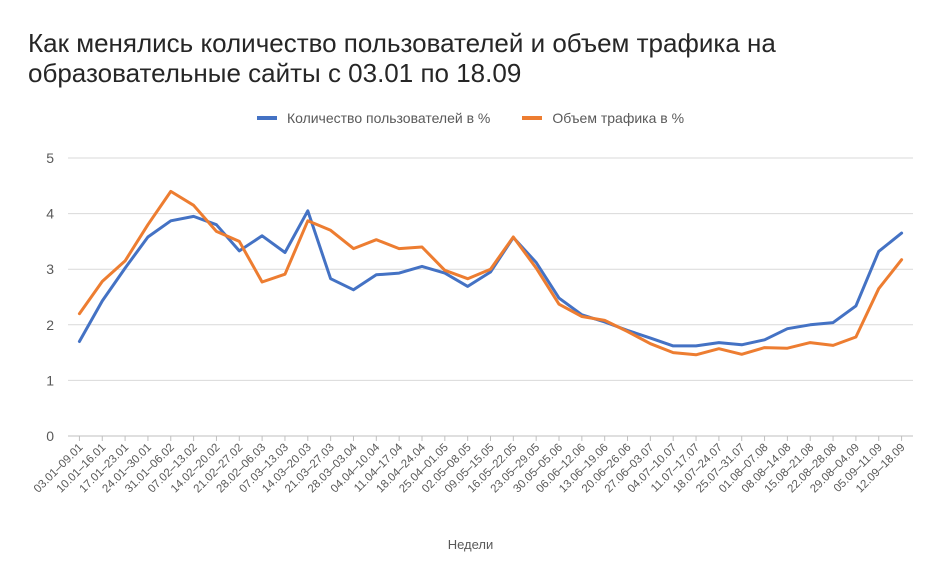 This screenshot has height=581, width=941. Describe the element at coordinates (618, 118) in the screenshot. I see `legend-label-traffic: Объем трафика в %` at that location.